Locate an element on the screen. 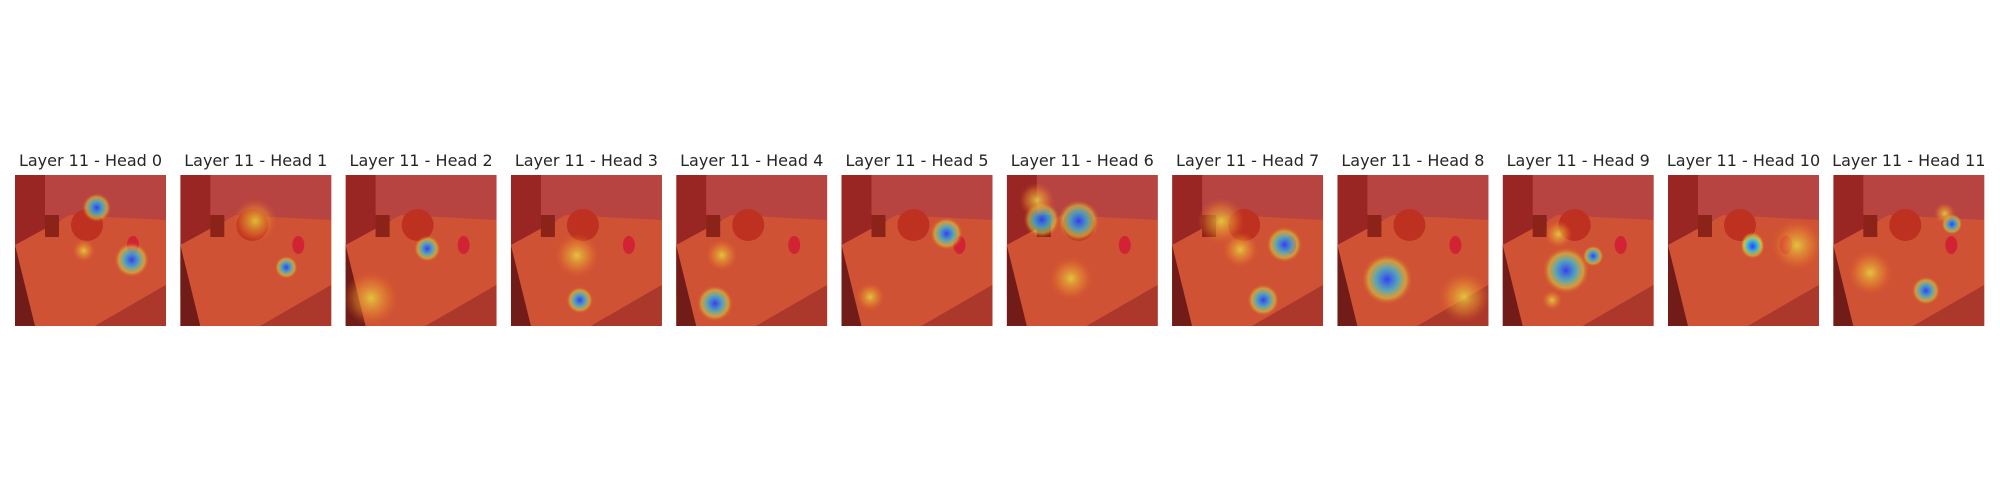 This screenshot has width=2000, height=500. panel-title: Layer 11 - Head 3 is located at coordinates (586, 160).